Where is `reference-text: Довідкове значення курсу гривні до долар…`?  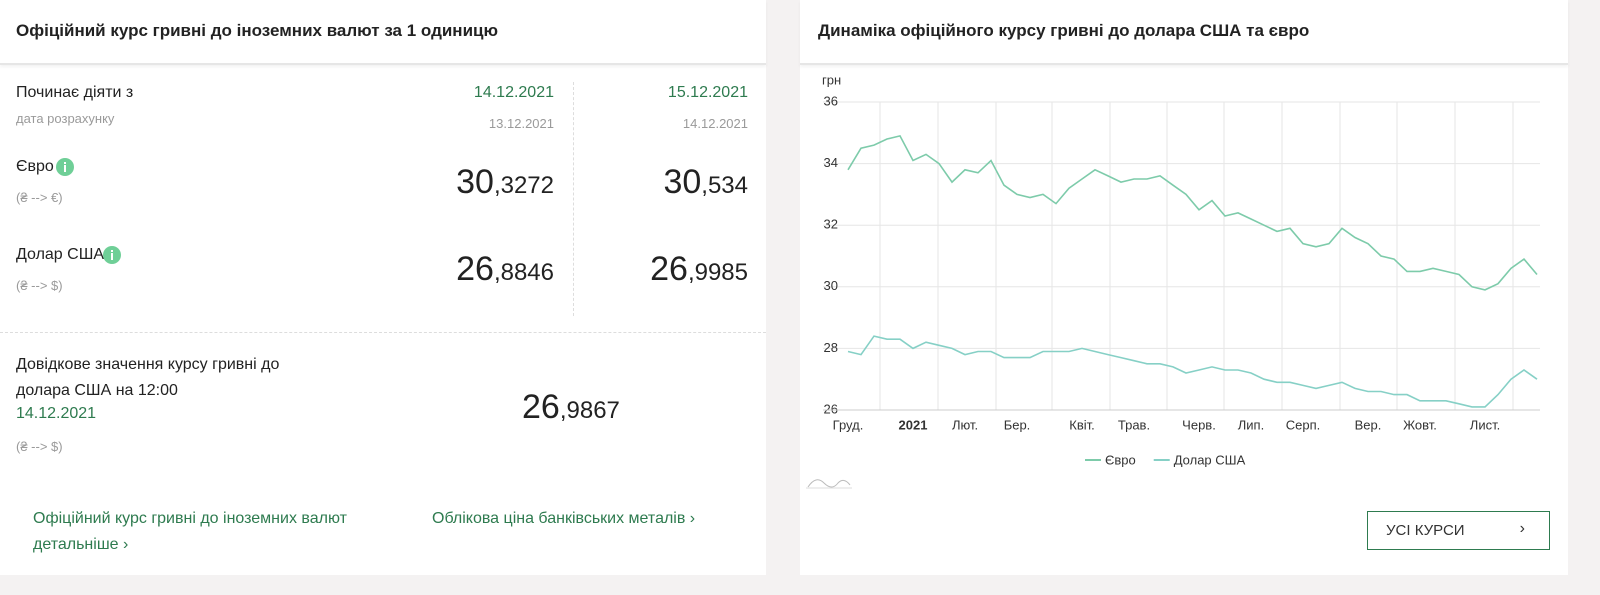 reference-text: Довідкове значення курсу гривні до долар… is located at coordinates (148, 377).